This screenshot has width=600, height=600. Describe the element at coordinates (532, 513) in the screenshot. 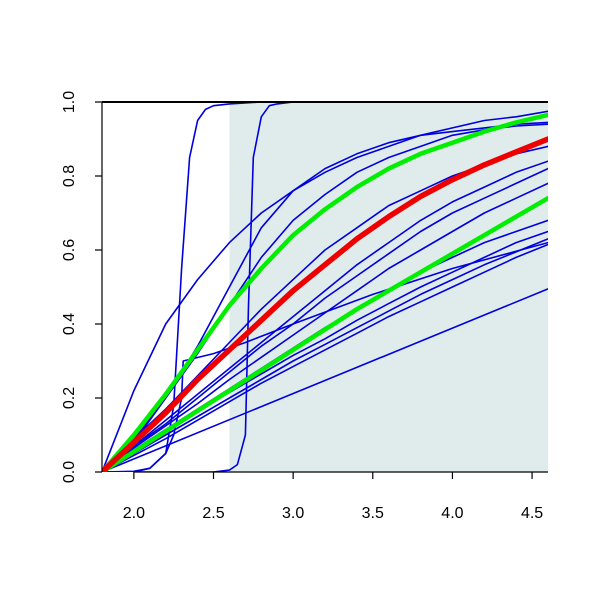

I see `x-tick-label: 4.5` at that location.